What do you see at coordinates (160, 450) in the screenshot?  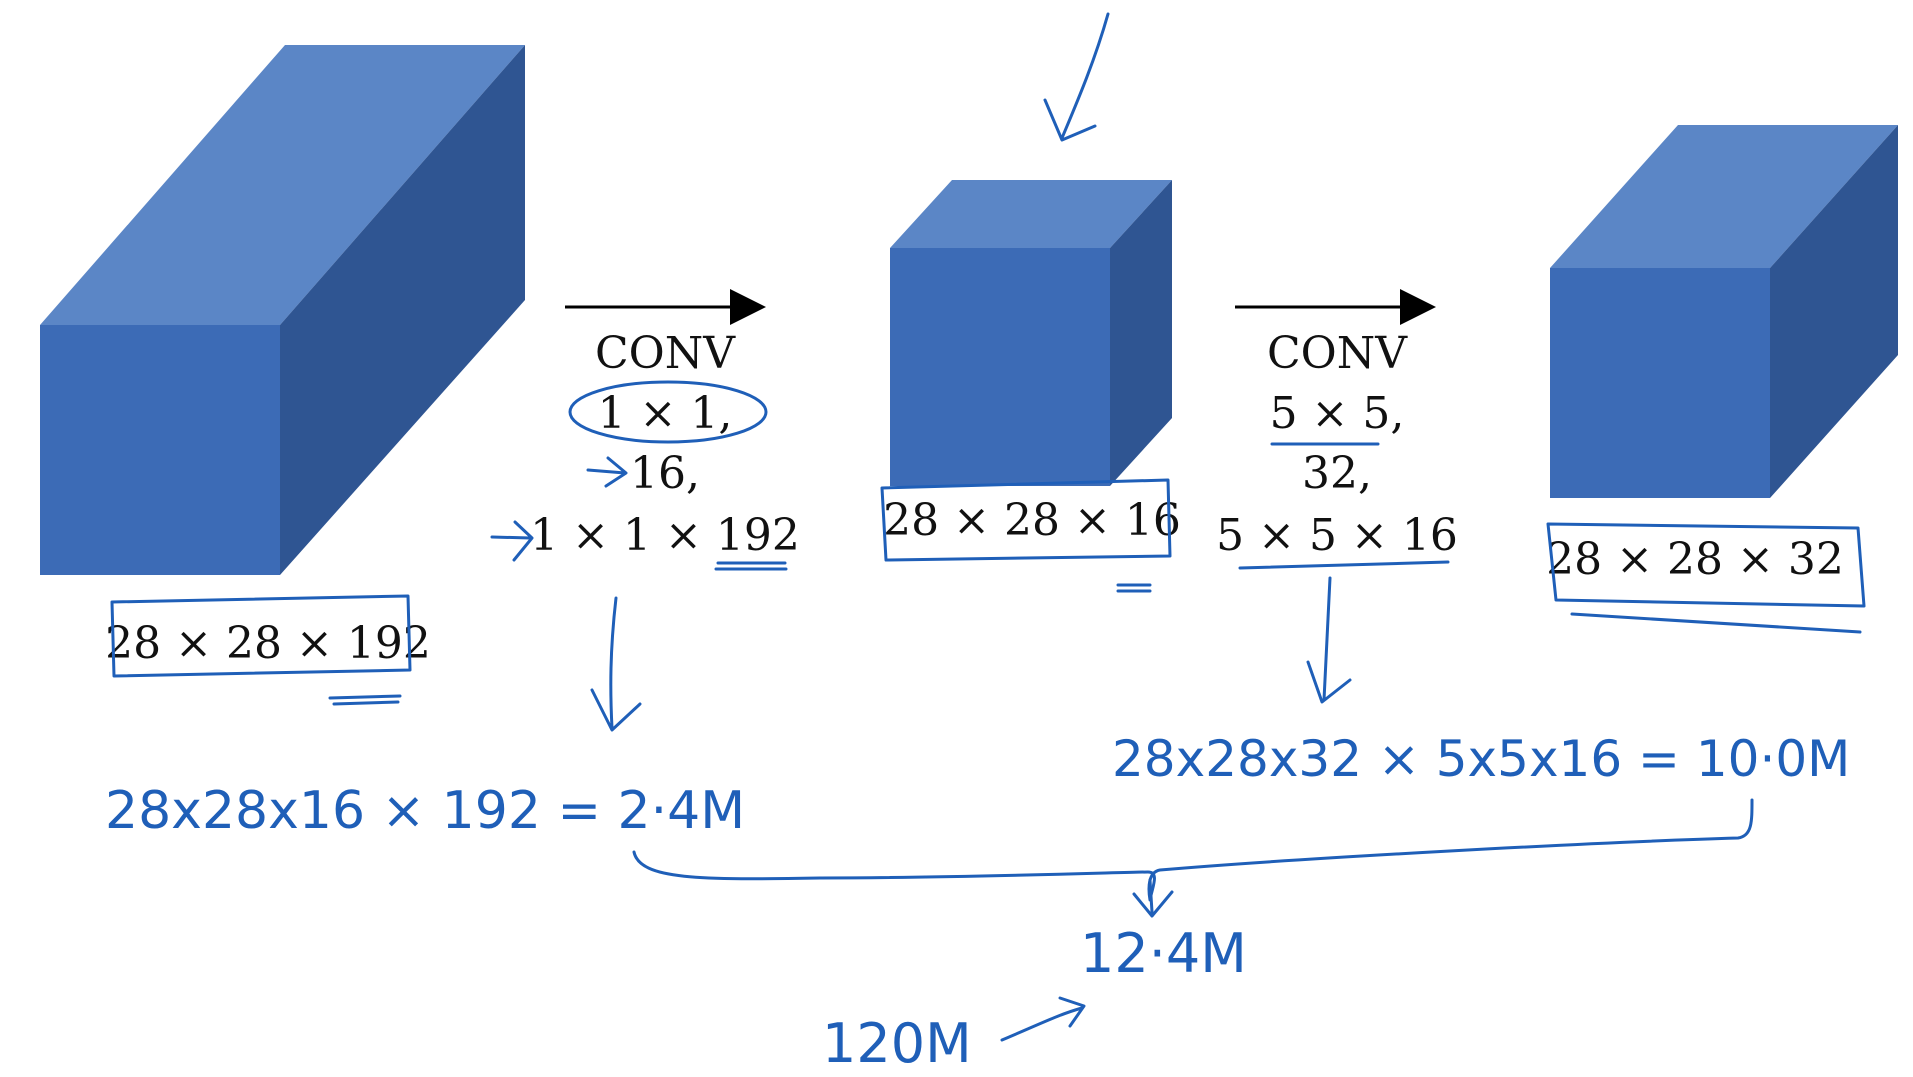 I see `input-volume-front` at bounding box center [160, 450].